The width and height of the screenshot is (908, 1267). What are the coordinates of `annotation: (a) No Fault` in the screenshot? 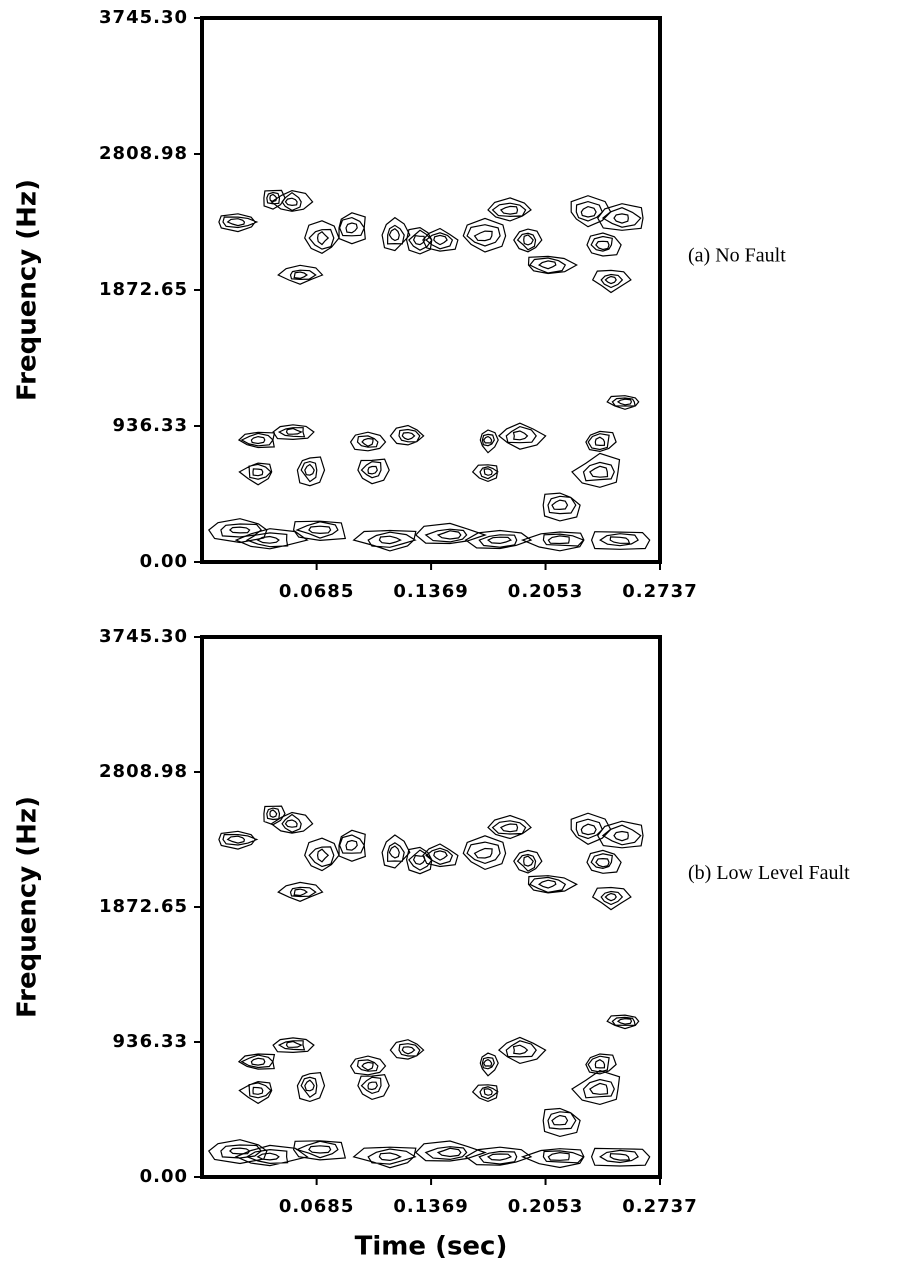 It's located at (737, 256).